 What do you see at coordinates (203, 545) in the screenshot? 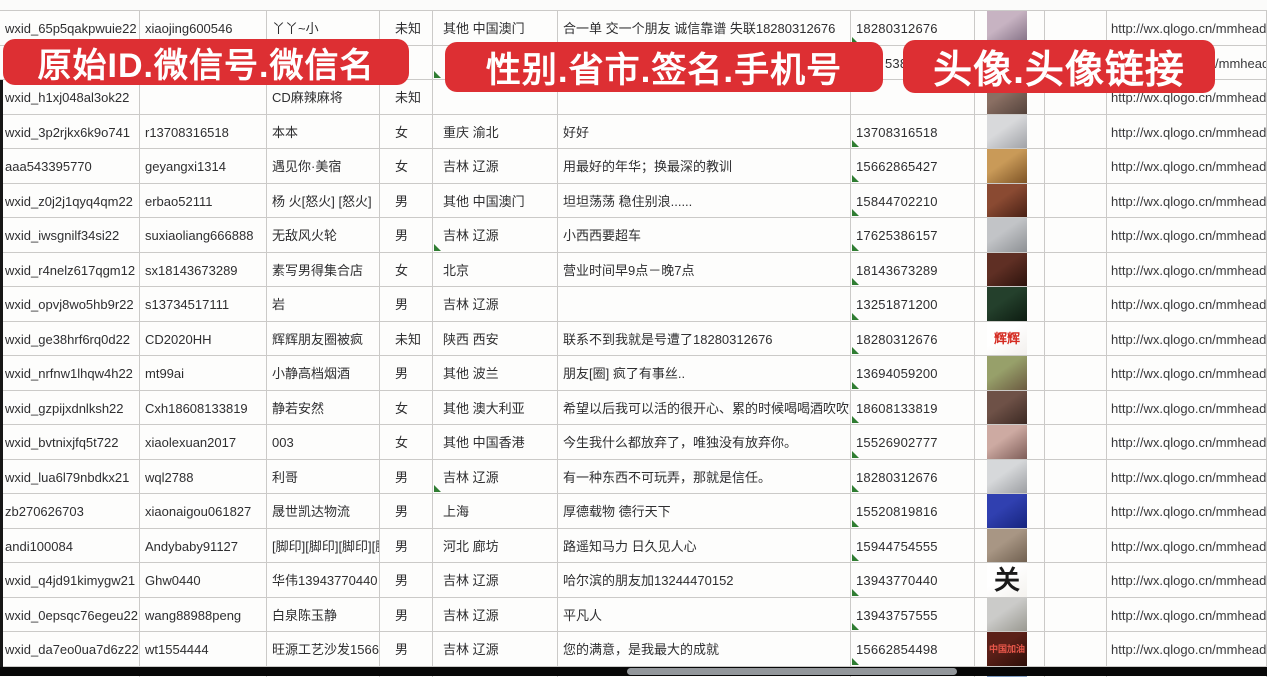
I see `cell-wechat_id: Andybaby91127` at bounding box center [203, 545].